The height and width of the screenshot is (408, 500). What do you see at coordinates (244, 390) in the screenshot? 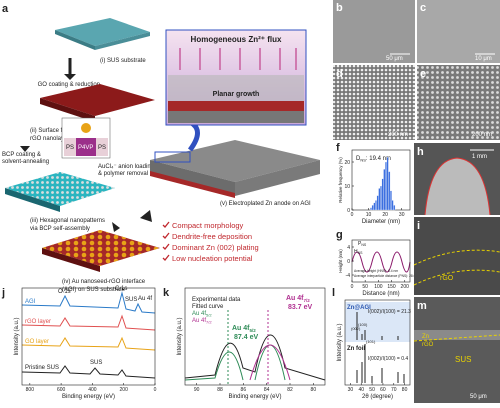
I see `x-tick-label: 86` at bounding box center [244, 390].